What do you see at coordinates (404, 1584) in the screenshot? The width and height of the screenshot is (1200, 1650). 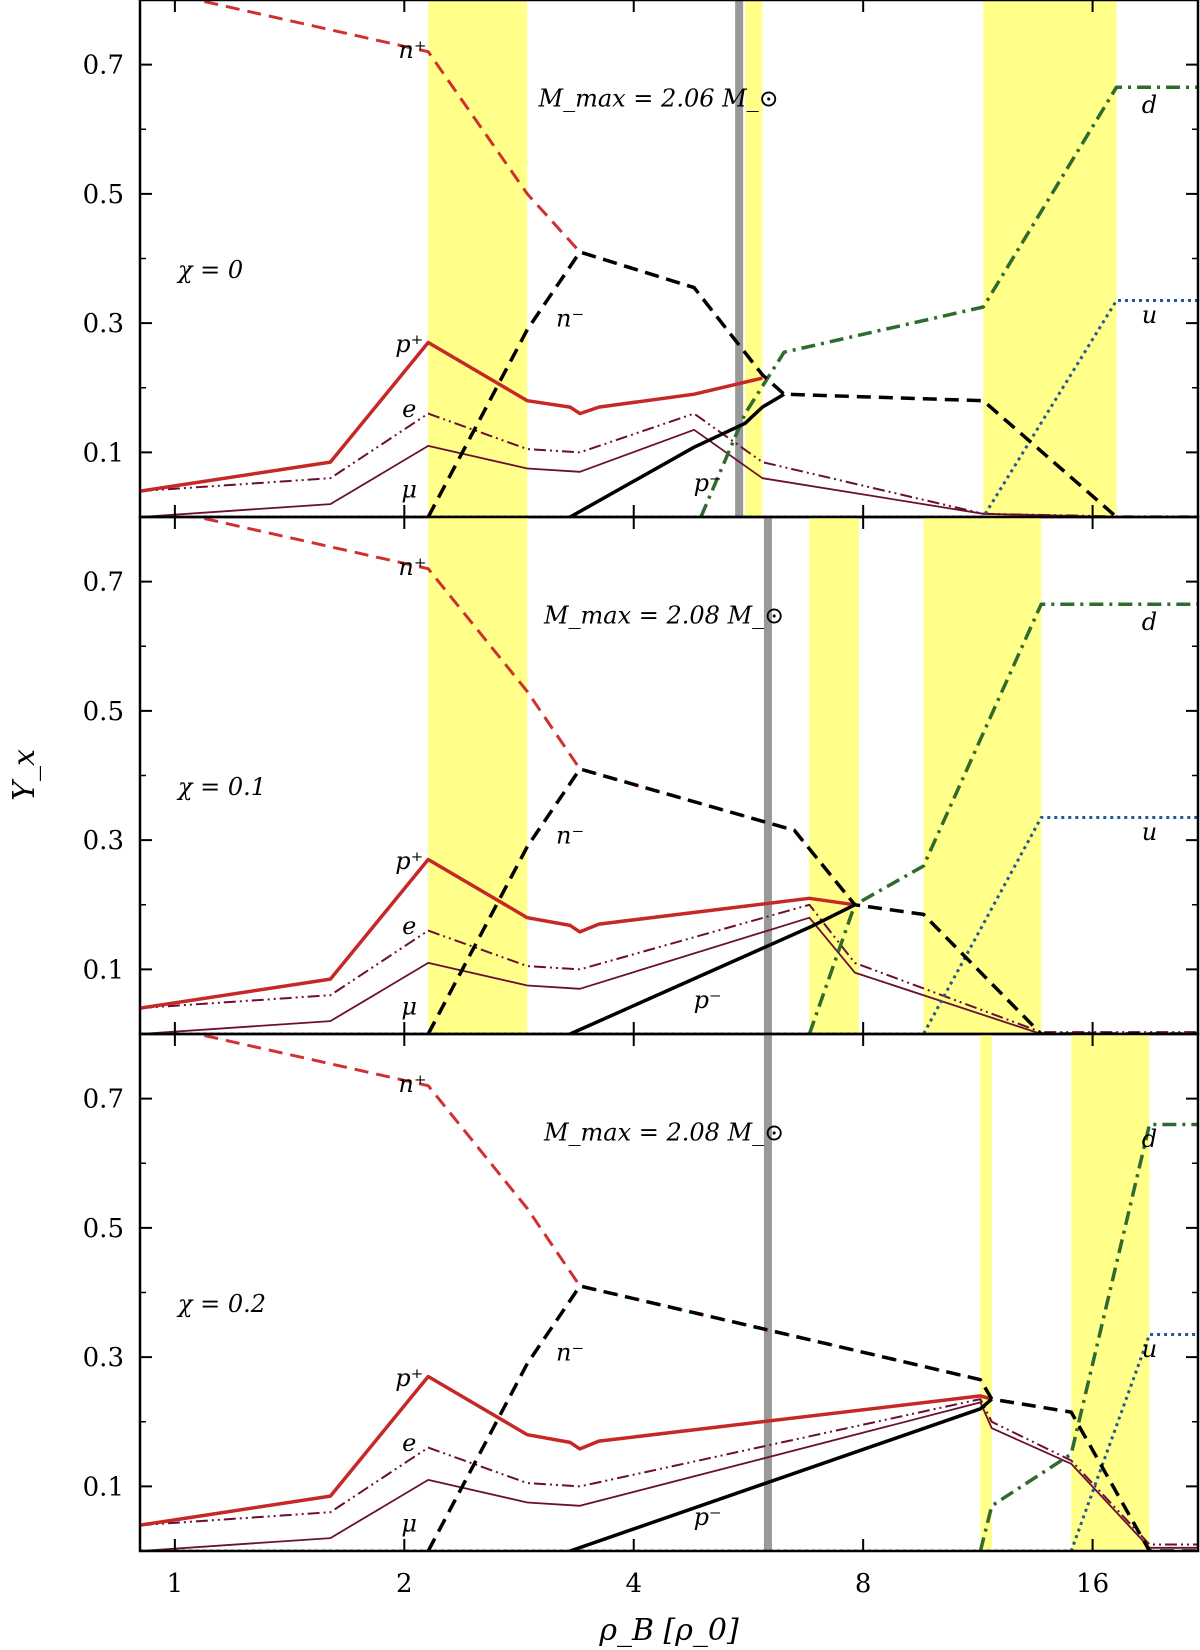 I see `x-tick-label: 2` at bounding box center [404, 1584].